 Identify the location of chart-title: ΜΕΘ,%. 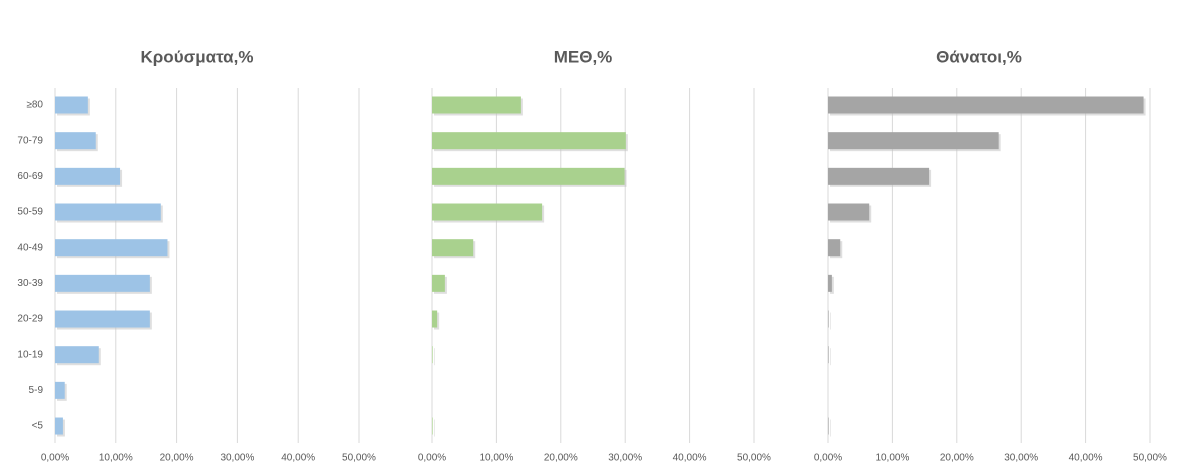
(583, 56).